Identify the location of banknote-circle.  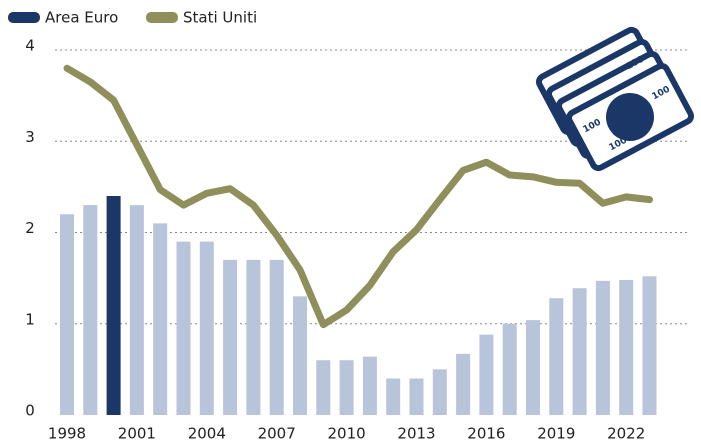
(630, 117).